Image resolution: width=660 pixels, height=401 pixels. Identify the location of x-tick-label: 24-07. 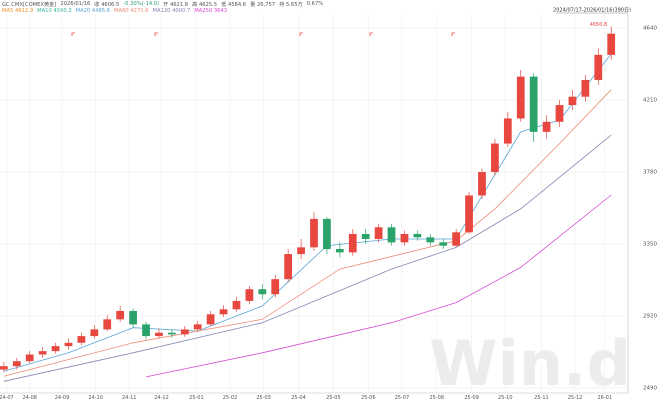
(7, 398).